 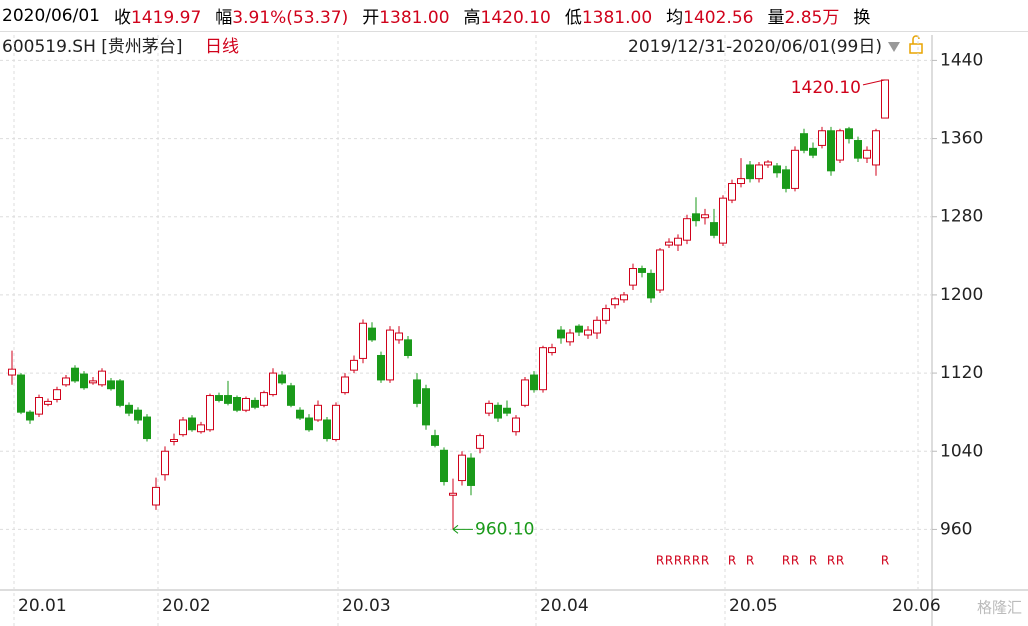 What do you see at coordinates (956, 529) in the screenshot?
I see `y-tick-label: 960` at bounding box center [956, 529].